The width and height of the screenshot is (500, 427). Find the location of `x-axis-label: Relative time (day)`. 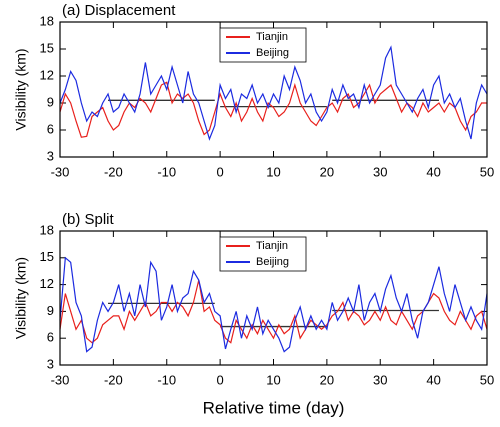

x-axis-label: Relative time (day) is located at coordinates (274, 407).